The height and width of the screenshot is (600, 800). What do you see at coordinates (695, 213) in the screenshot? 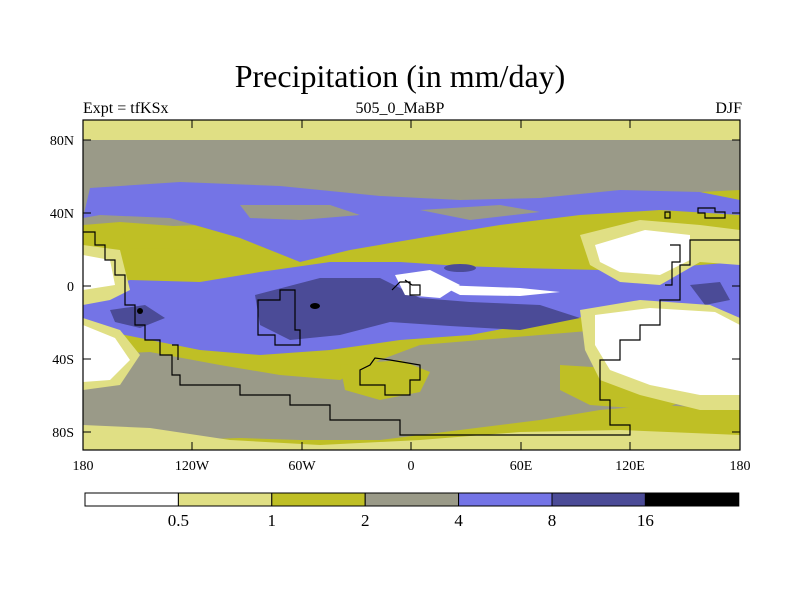
I see `coastline-islands-north` at bounding box center [695, 213].